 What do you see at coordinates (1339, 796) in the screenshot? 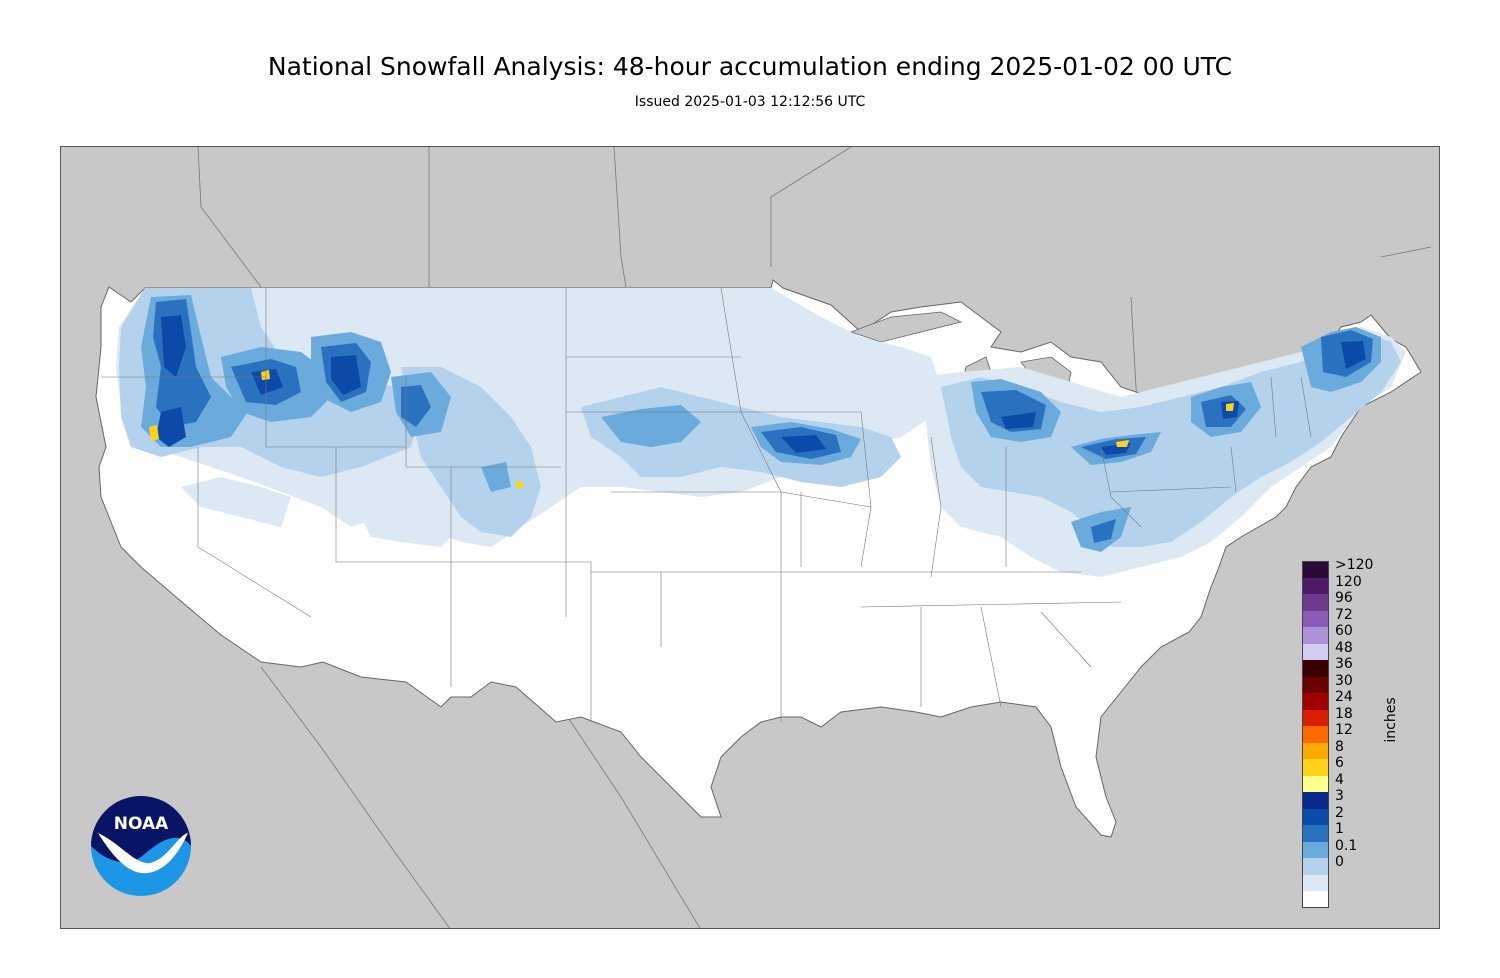
I see `legend-label: 3` at bounding box center [1339, 796].